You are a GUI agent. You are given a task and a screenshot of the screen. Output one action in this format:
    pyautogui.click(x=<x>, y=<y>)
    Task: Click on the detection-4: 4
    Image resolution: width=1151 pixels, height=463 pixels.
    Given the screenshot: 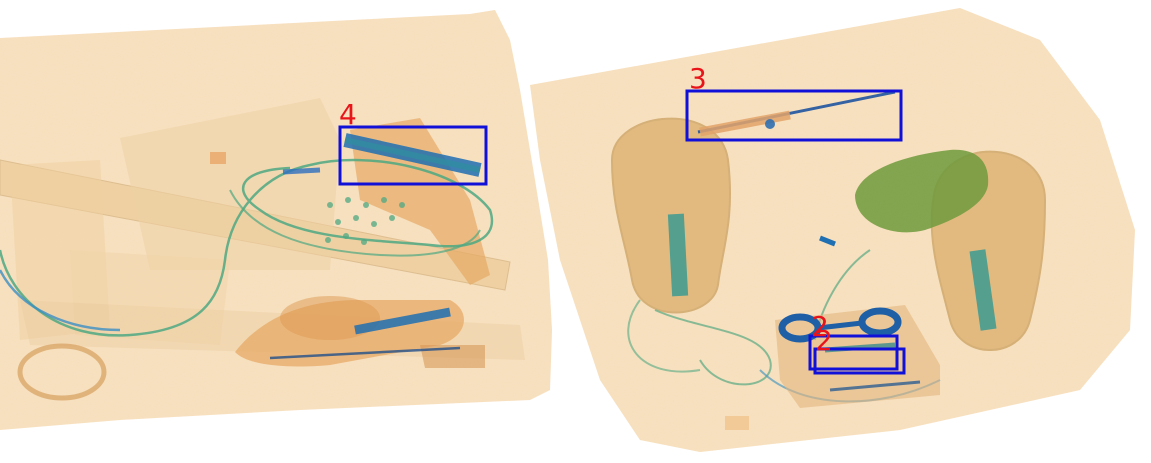 What is the action you would take?
    pyautogui.click(x=413, y=142)
    